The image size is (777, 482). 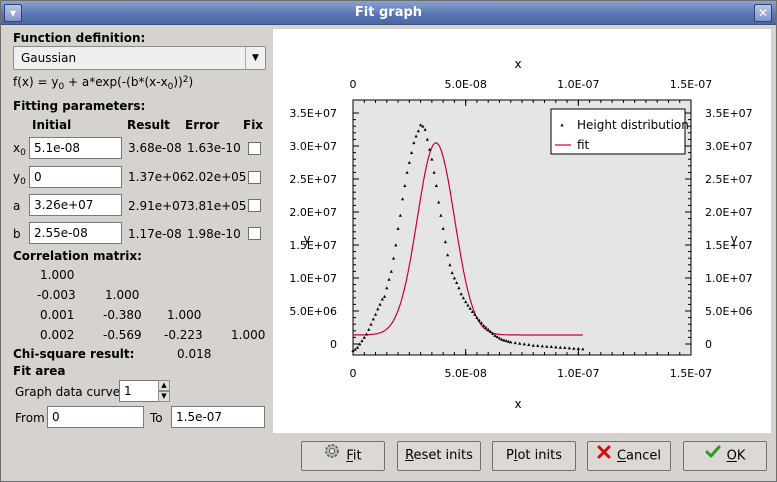 What do you see at coordinates (725, 456) in the screenshot?
I see `ok-button: OK` at bounding box center [725, 456].